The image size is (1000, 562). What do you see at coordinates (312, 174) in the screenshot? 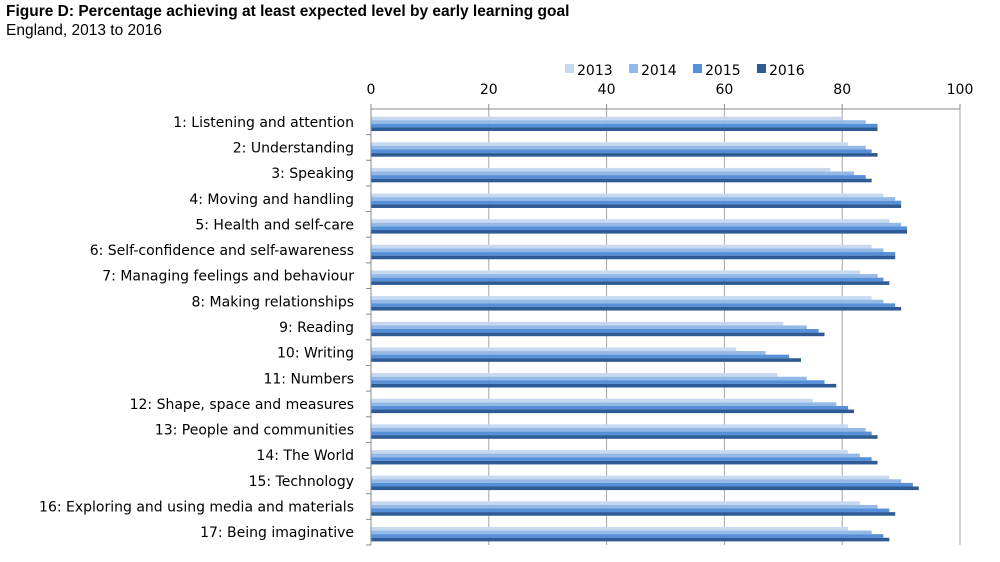
I see `category-label: 3: Speaking` at bounding box center [312, 174].